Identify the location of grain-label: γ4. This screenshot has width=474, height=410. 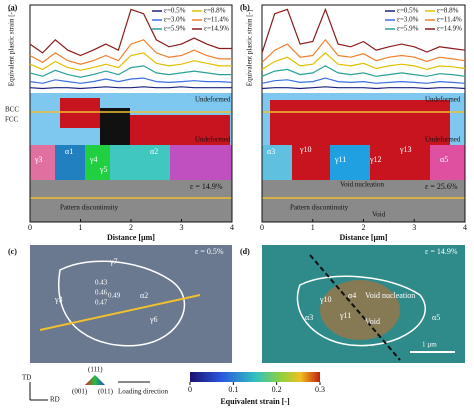
(93, 159).